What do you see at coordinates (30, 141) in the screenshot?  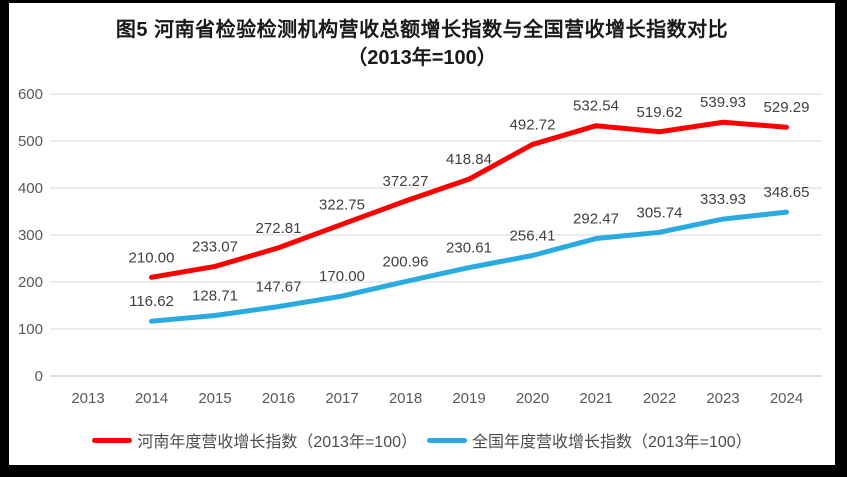 I see `y-tick-label: 500` at bounding box center [30, 141].